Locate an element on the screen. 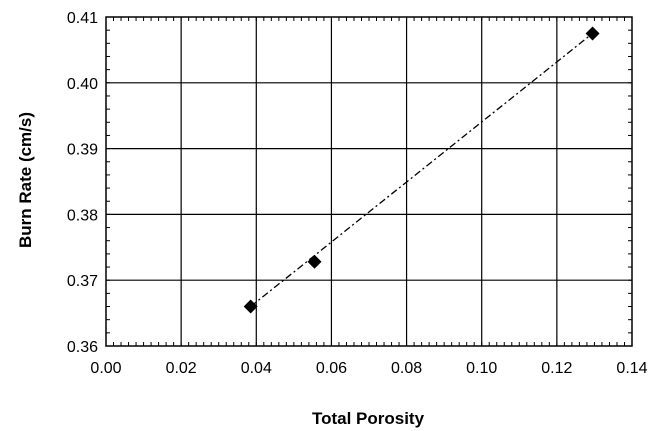 The image size is (652, 431). x-axis-title: Total Porosity is located at coordinates (368, 418).